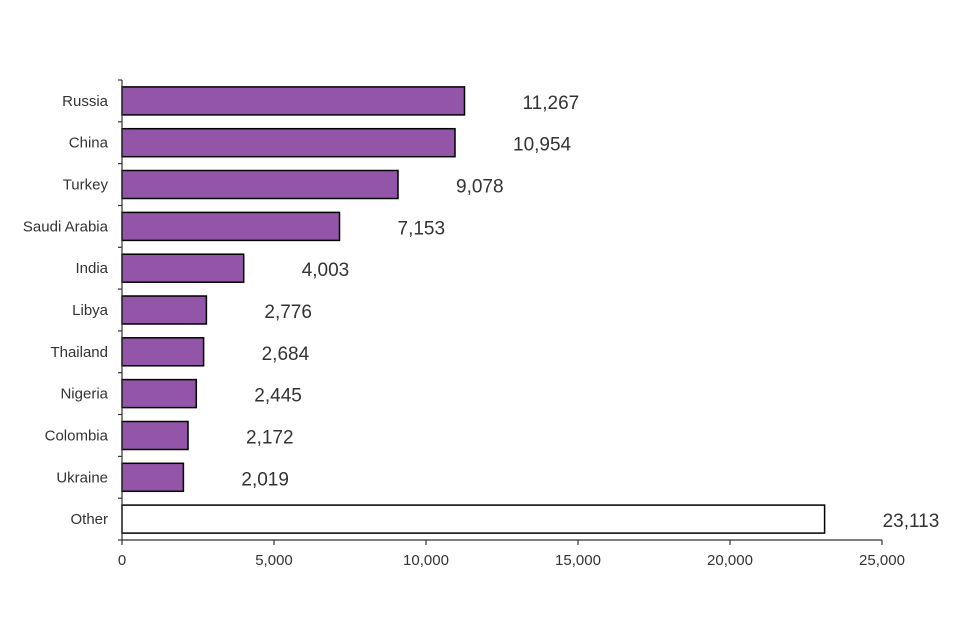 The width and height of the screenshot is (960, 640). Describe the element at coordinates (163, 352) in the screenshot. I see `bar-thailand` at that location.